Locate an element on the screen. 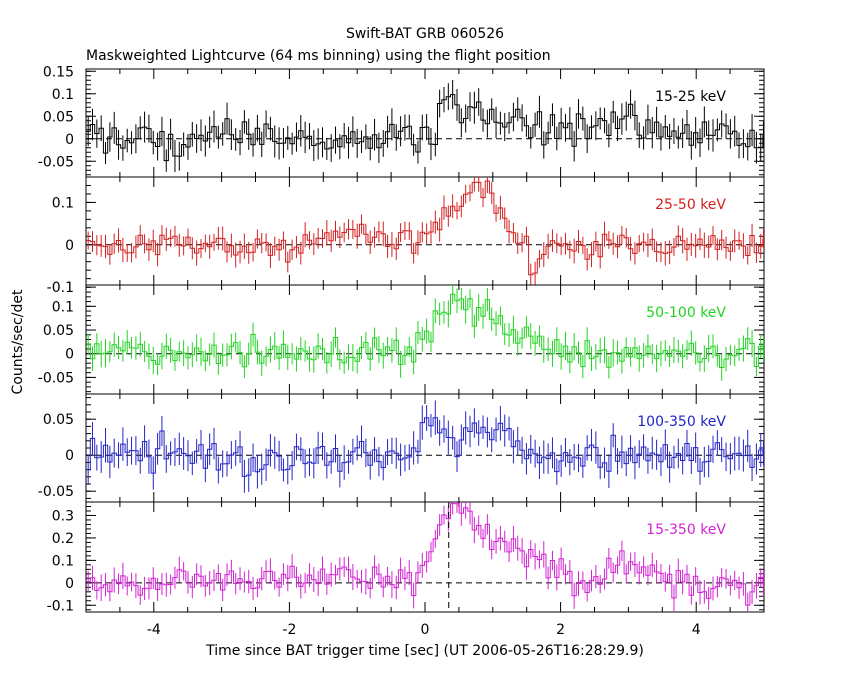 The height and width of the screenshot is (680, 850). panel-4: -0.05 0 0.05 100-350 keV is located at coordinates (401, 448).